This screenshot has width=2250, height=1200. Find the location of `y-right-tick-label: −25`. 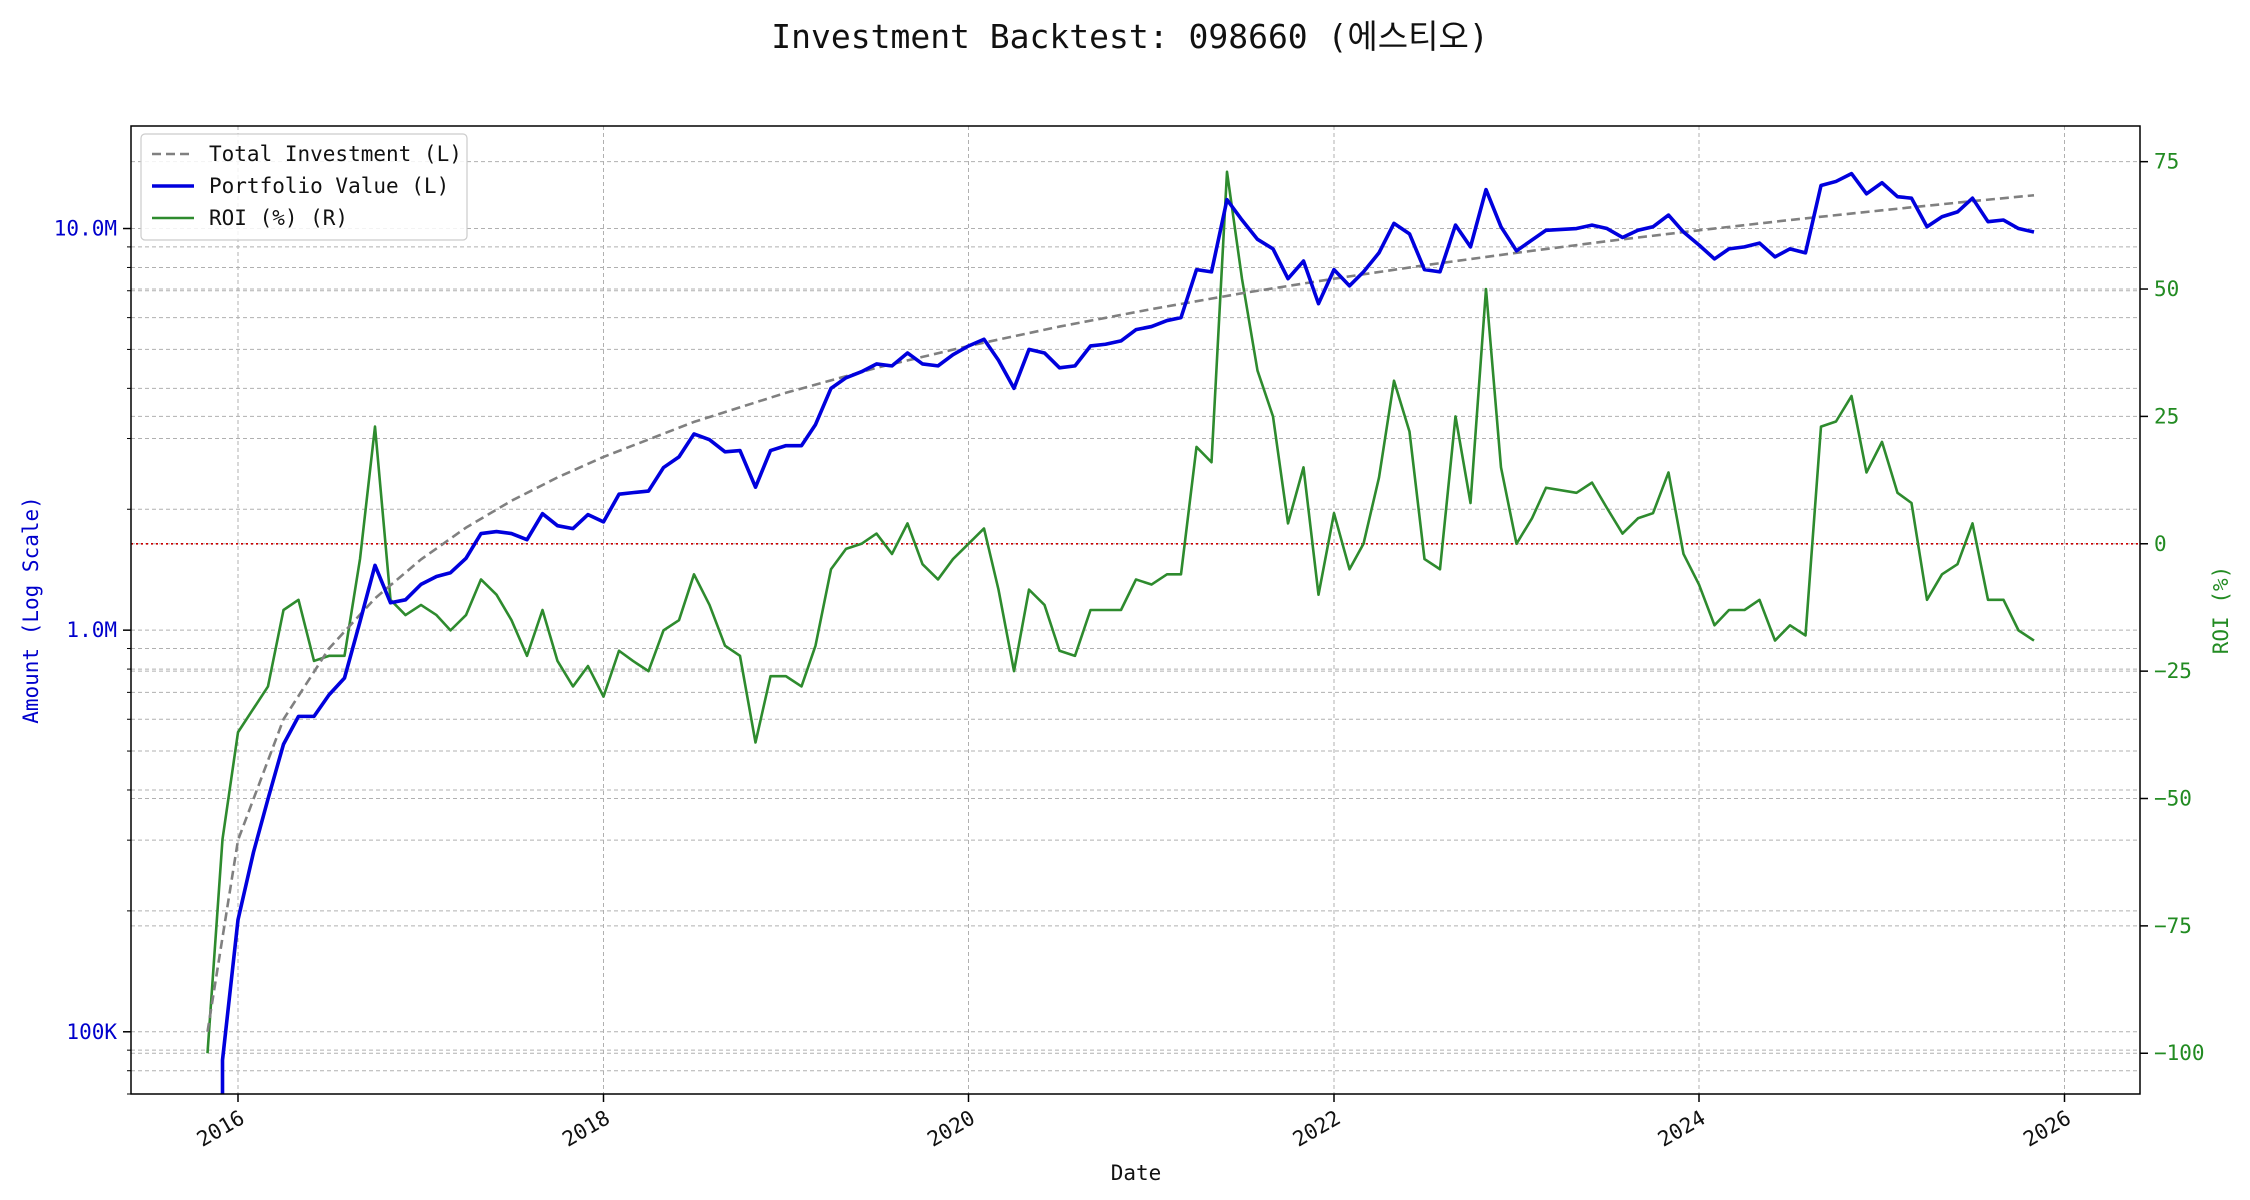

y-right-tick-label: −25 is located at coordinates (2173, 671).